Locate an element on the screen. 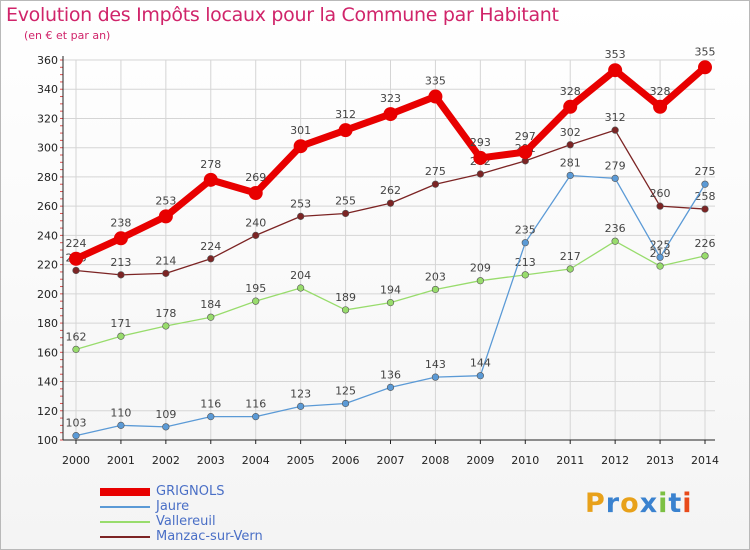  data-label-grignols: 293 is located at coordinates (480, 142).